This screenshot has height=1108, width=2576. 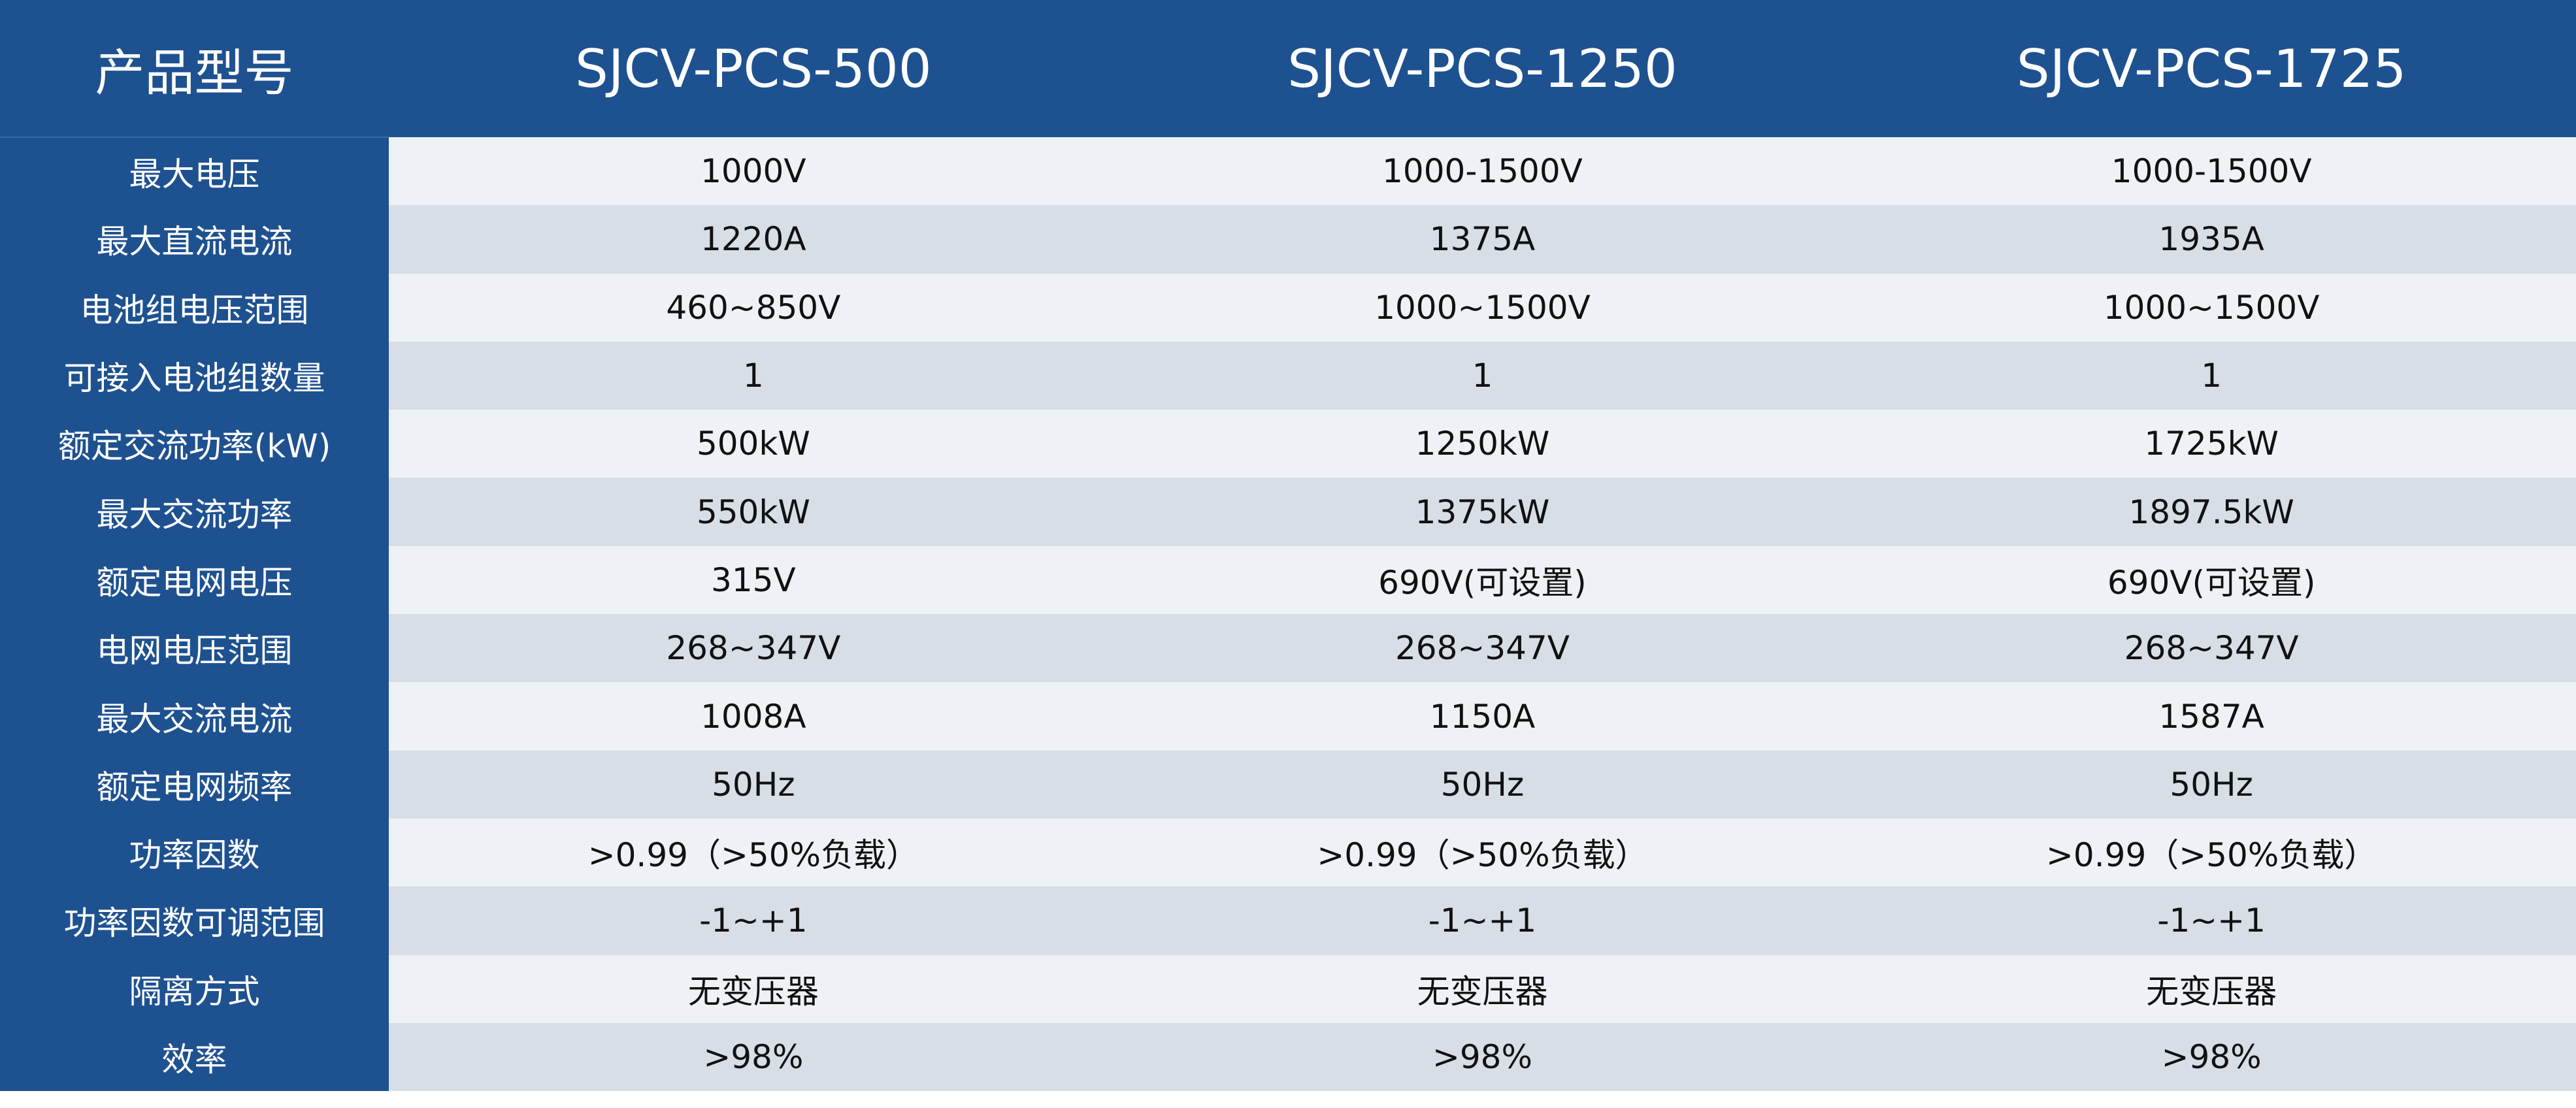 I want to click on table-row: 电池组电压范围 460~850V 1000~1500V 1000~1500V, so click(x=1288, y=307).